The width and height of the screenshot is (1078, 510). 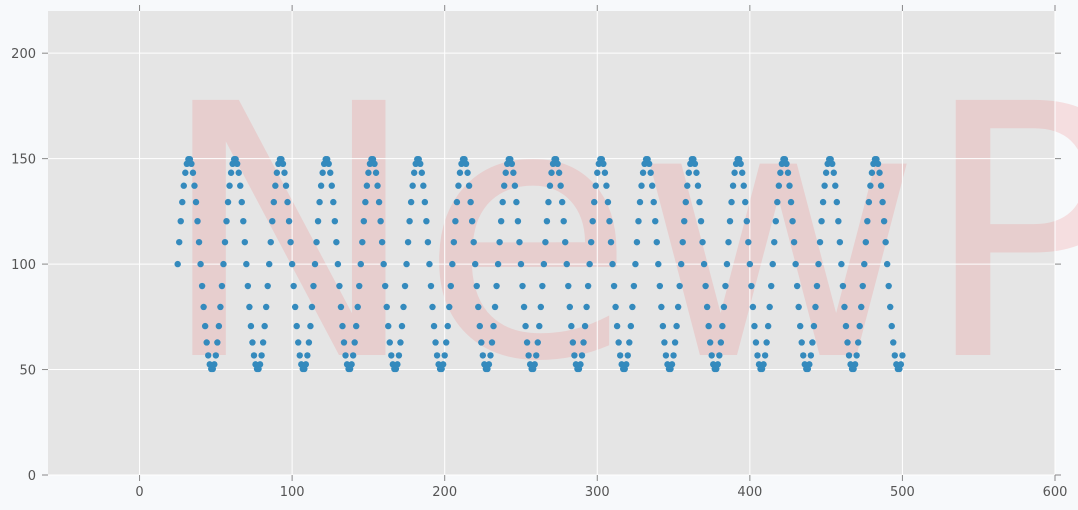 I want to click on x-tick-labels: 0 100 200 300 400 500 600, so click(x=601, y=492).